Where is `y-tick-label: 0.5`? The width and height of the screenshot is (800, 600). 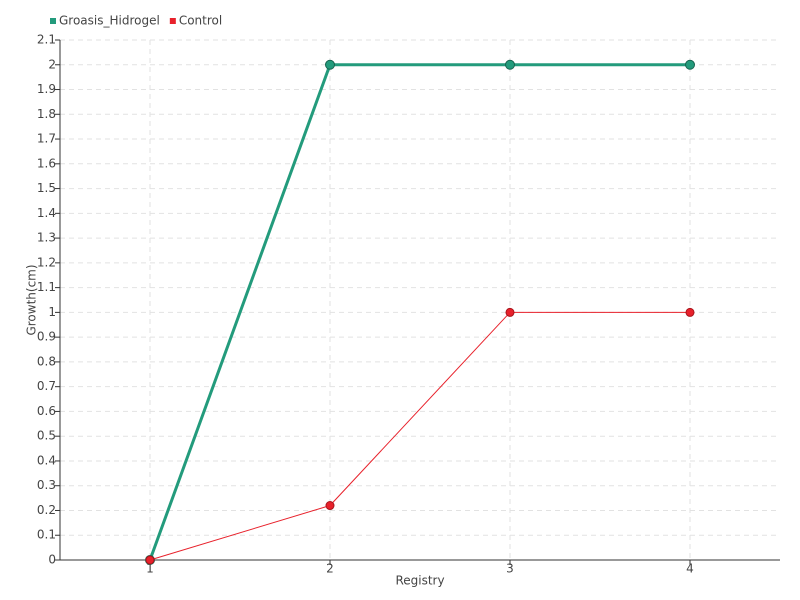 y-tick-label: 0.5 is located at coordinates (46, 436).